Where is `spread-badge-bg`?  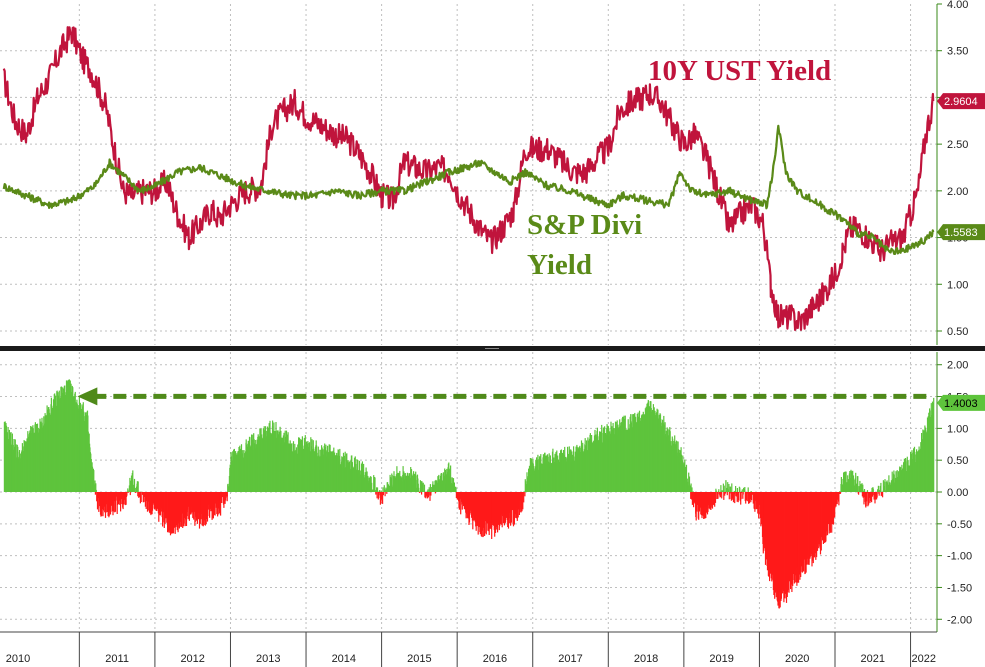
spread-badge-bg is located at coordinates (961, 402).